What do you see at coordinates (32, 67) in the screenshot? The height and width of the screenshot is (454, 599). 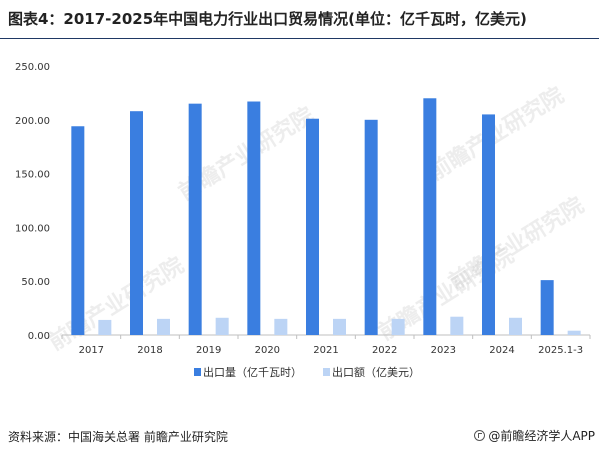 I see `y-tick-label: 250.00` at bounding box center [32, 67].